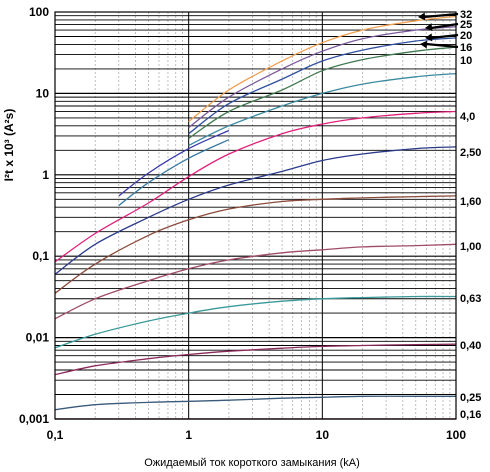 Image resolution: width=490 pixels, height=472 pixels. I want to click on y-tick-label: 100, so click(39, 12).